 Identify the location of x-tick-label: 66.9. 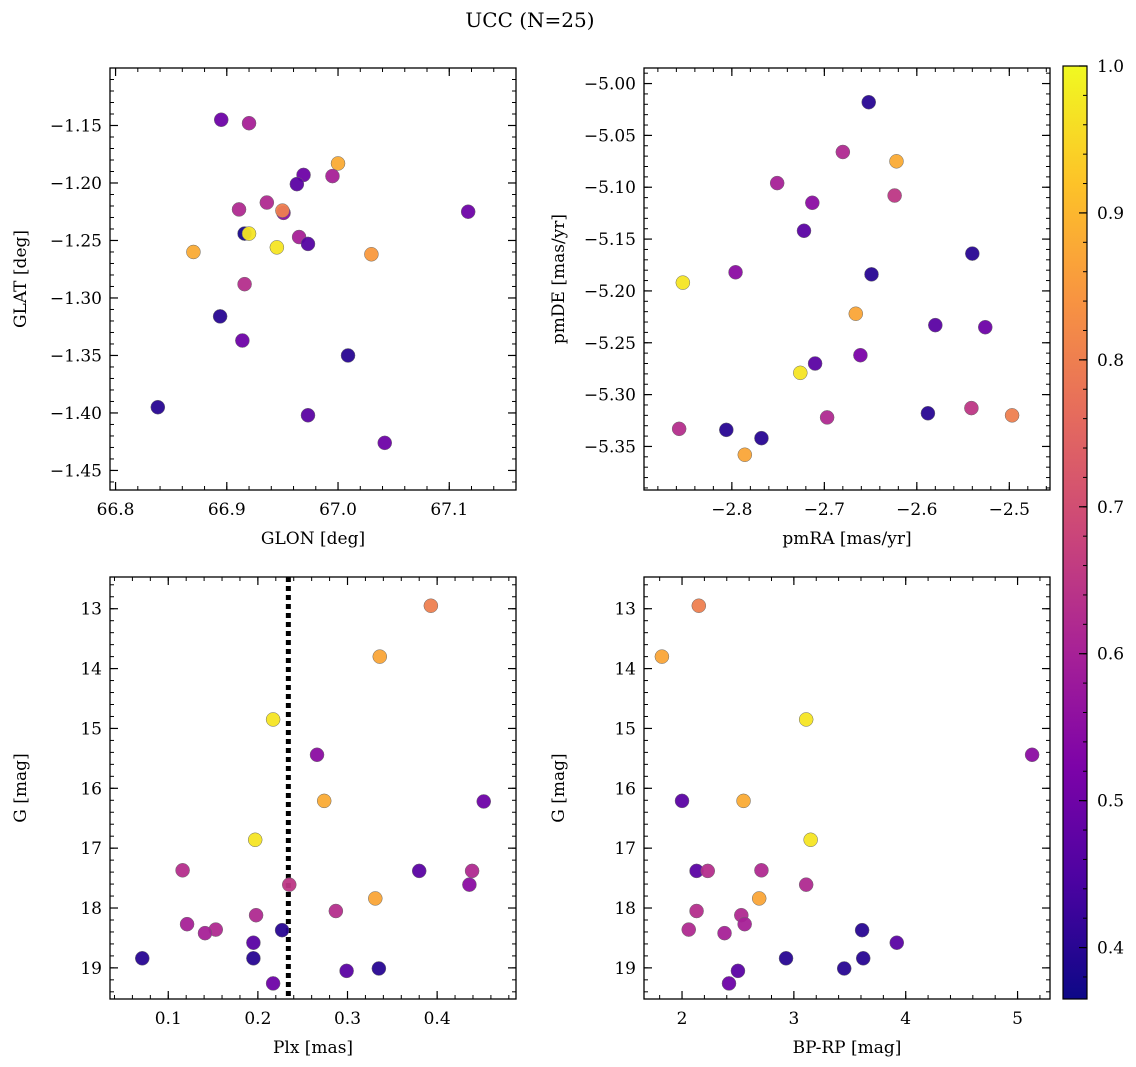
(227, 510).